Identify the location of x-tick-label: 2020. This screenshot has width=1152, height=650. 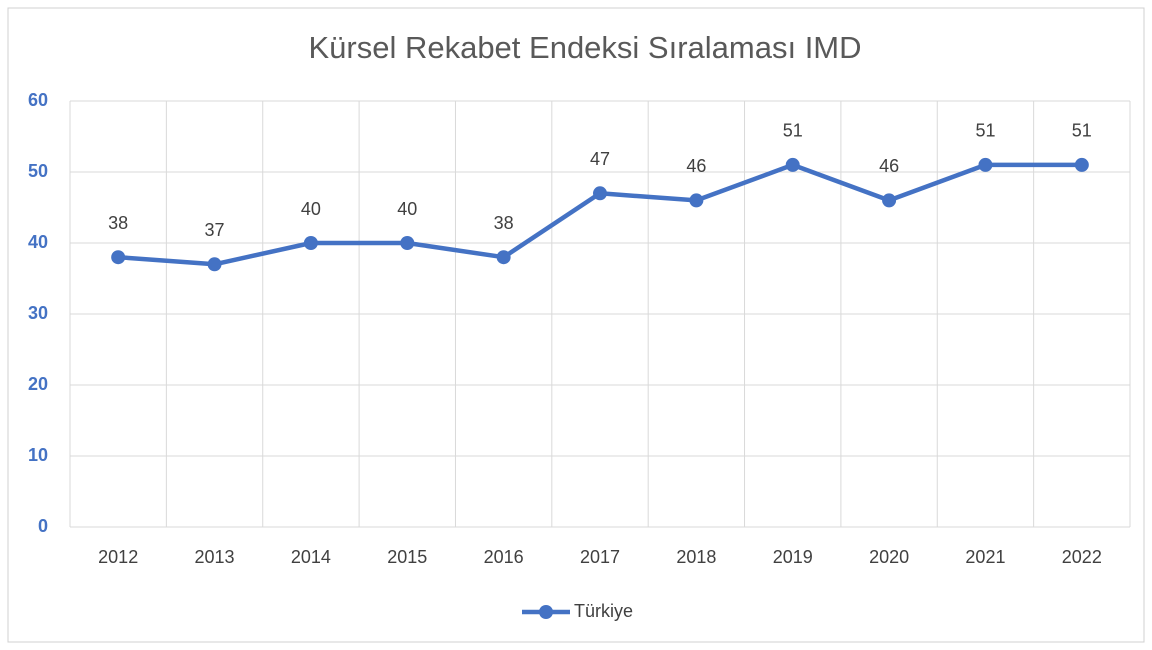
(889, 557).